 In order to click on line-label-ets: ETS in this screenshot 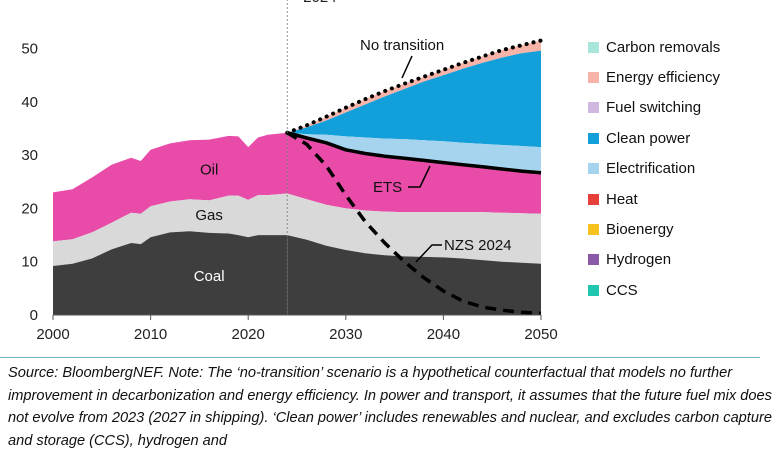, I will do `click(387, 187)`.